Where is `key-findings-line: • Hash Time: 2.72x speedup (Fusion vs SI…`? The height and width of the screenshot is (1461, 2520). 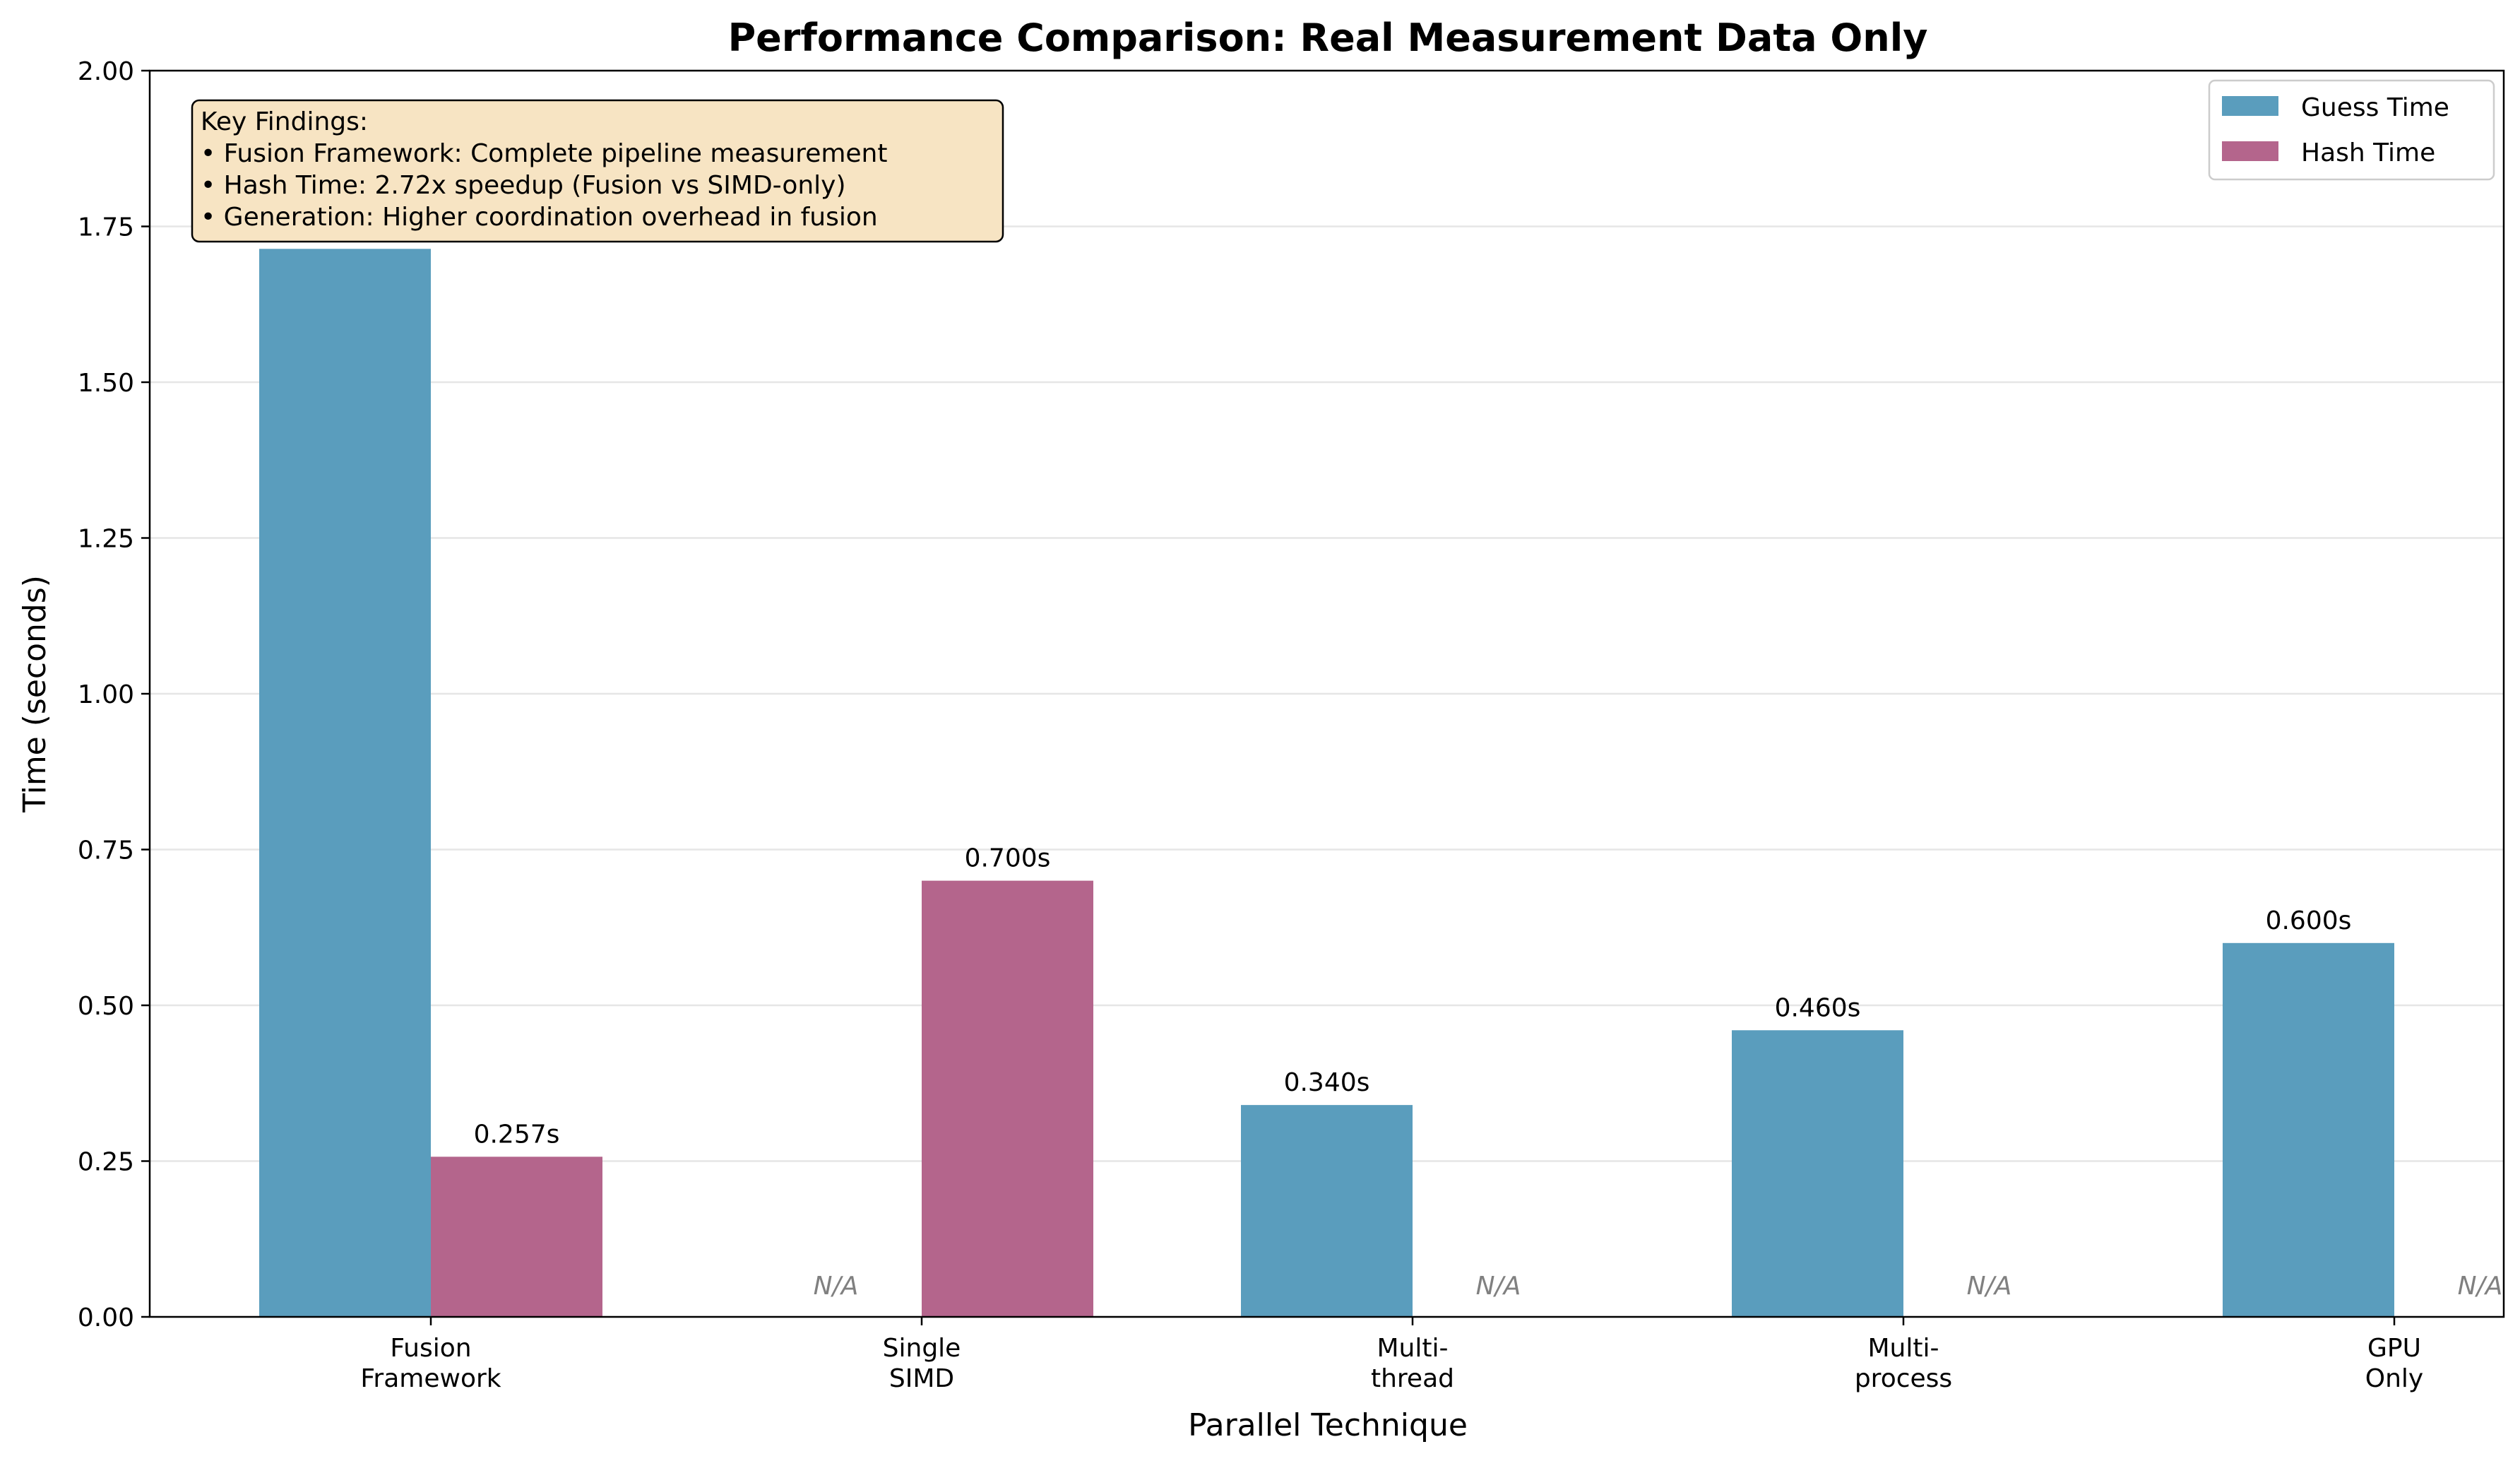 key-findings-line: • Hash Time: 2.72x speedup (Fusion vs SI… is located at coordinates (523, 185).